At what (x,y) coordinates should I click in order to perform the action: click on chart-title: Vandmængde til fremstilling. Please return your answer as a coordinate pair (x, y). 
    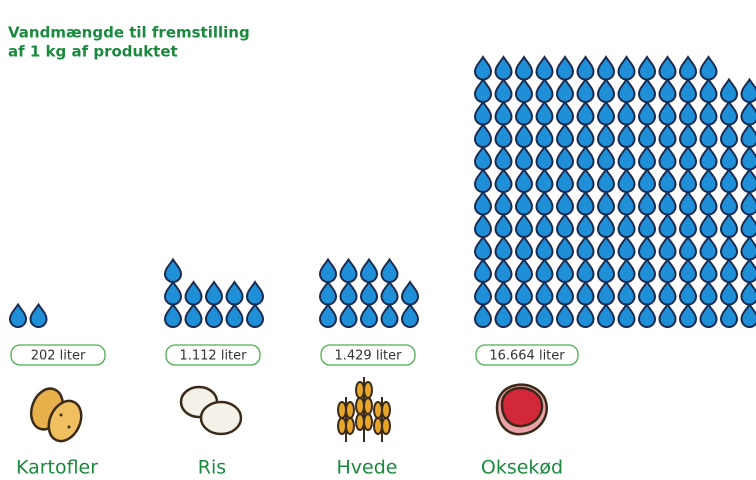
    Looking at the image, I should click on (129, 33).